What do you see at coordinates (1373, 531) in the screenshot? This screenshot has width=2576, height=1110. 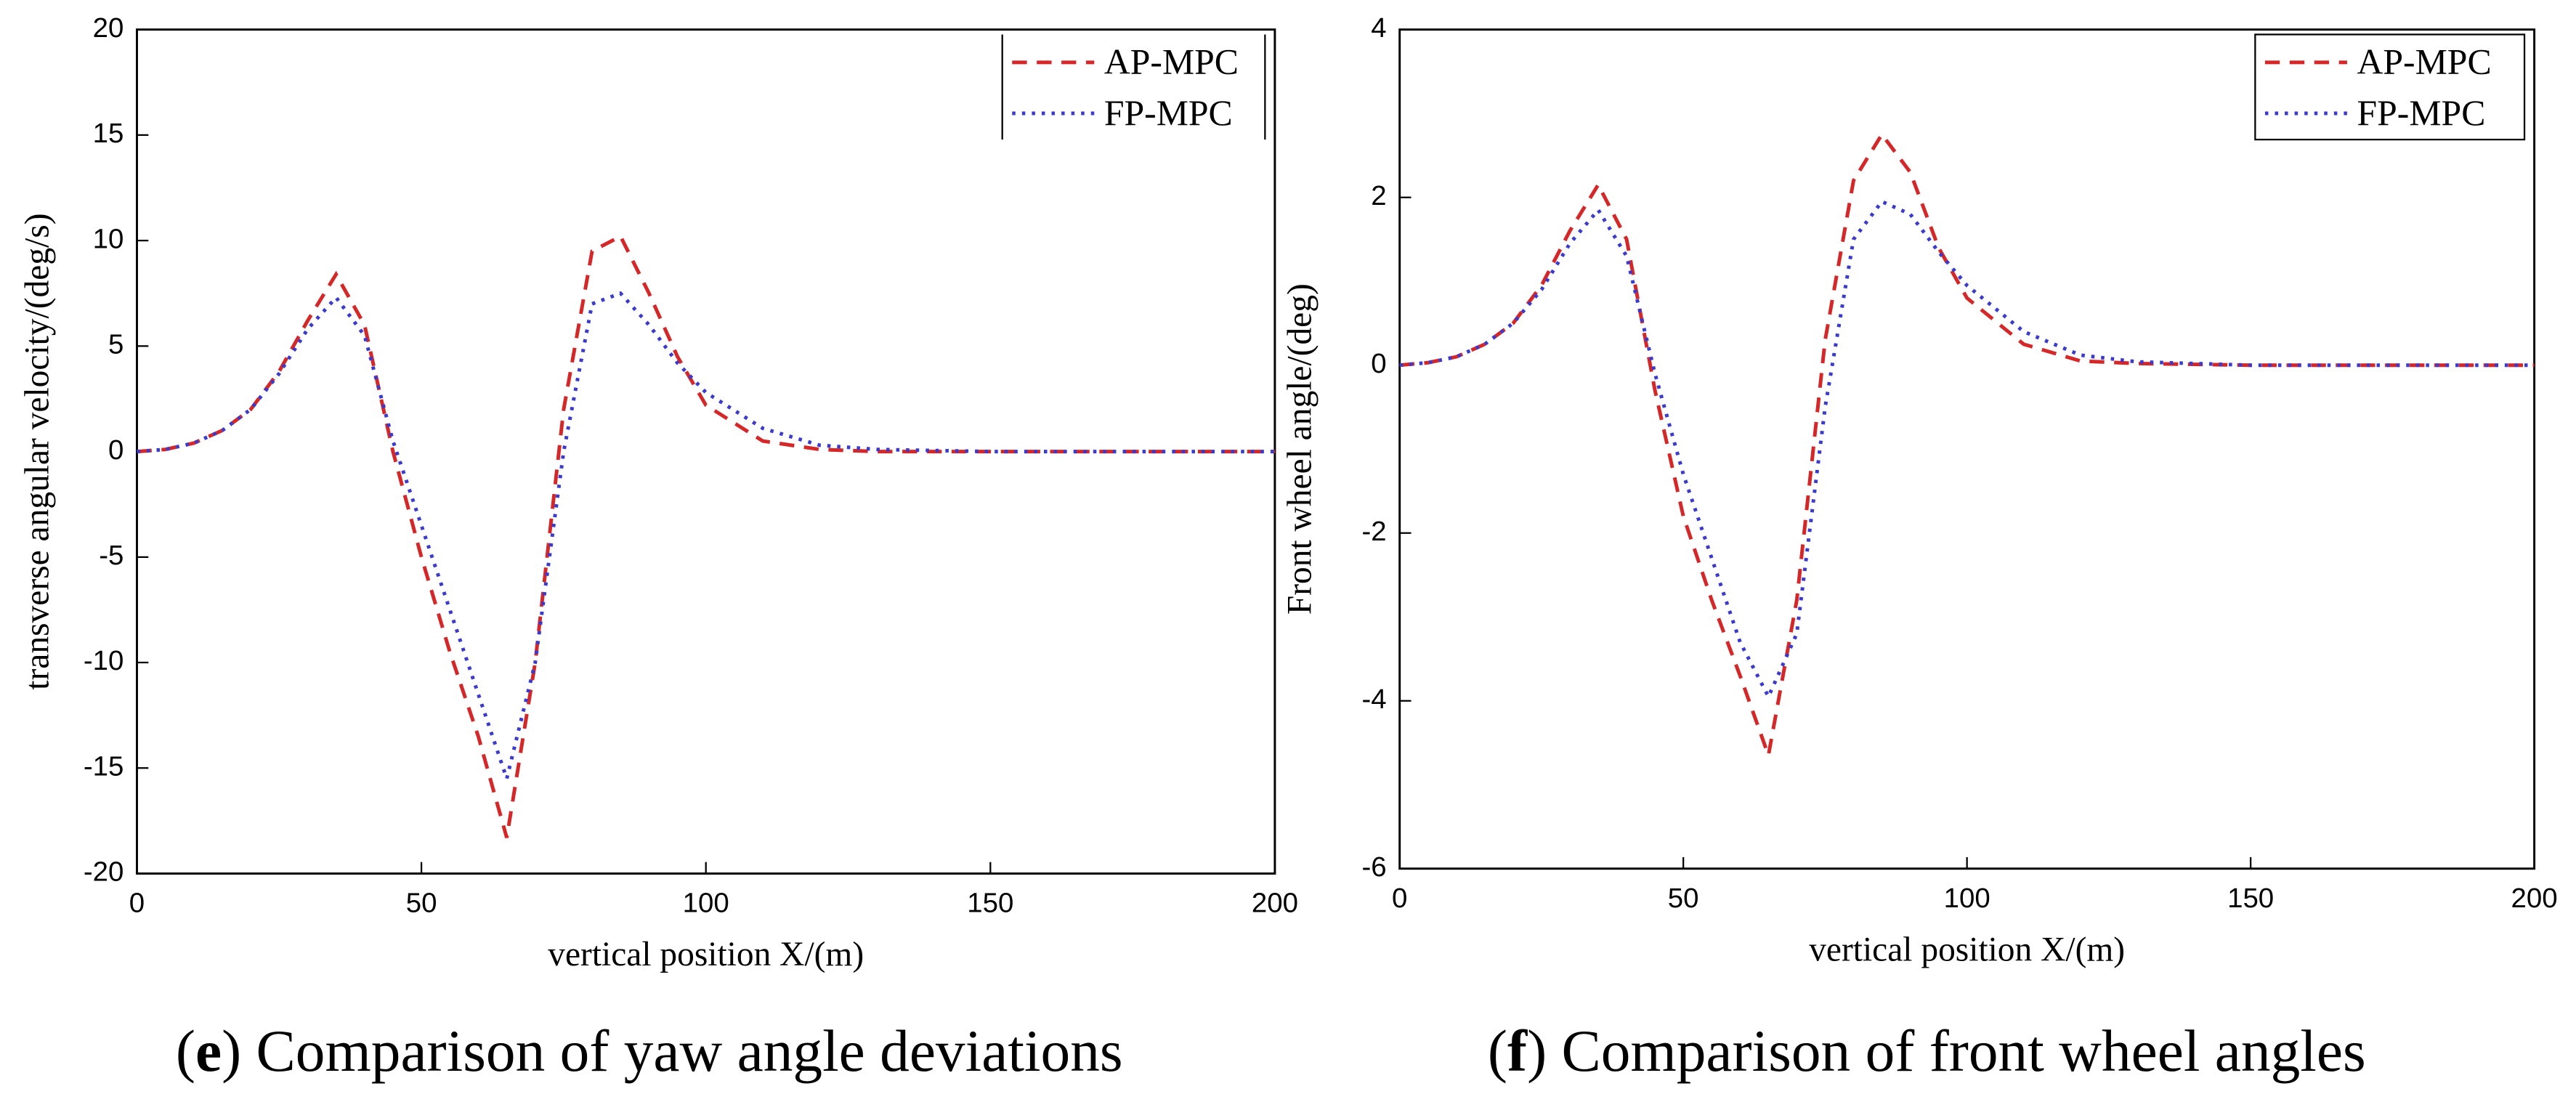 I see `y-tick-label: -2` at bounding box center [1373, 531].